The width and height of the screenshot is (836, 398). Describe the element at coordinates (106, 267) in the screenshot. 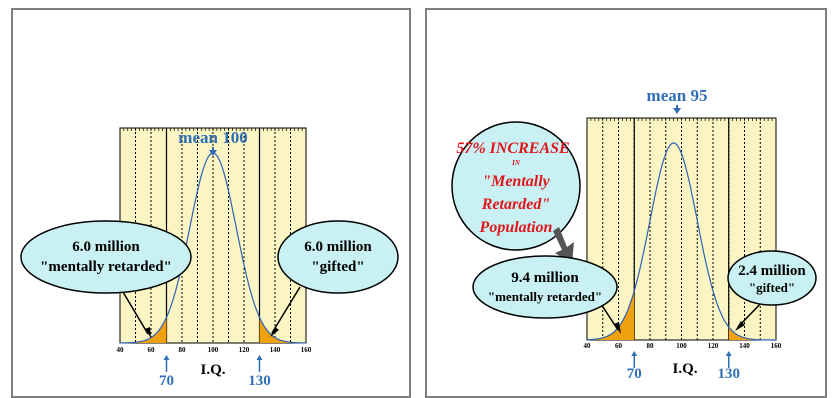

I see `left-mr-label: "mentally retarded"` at that location.